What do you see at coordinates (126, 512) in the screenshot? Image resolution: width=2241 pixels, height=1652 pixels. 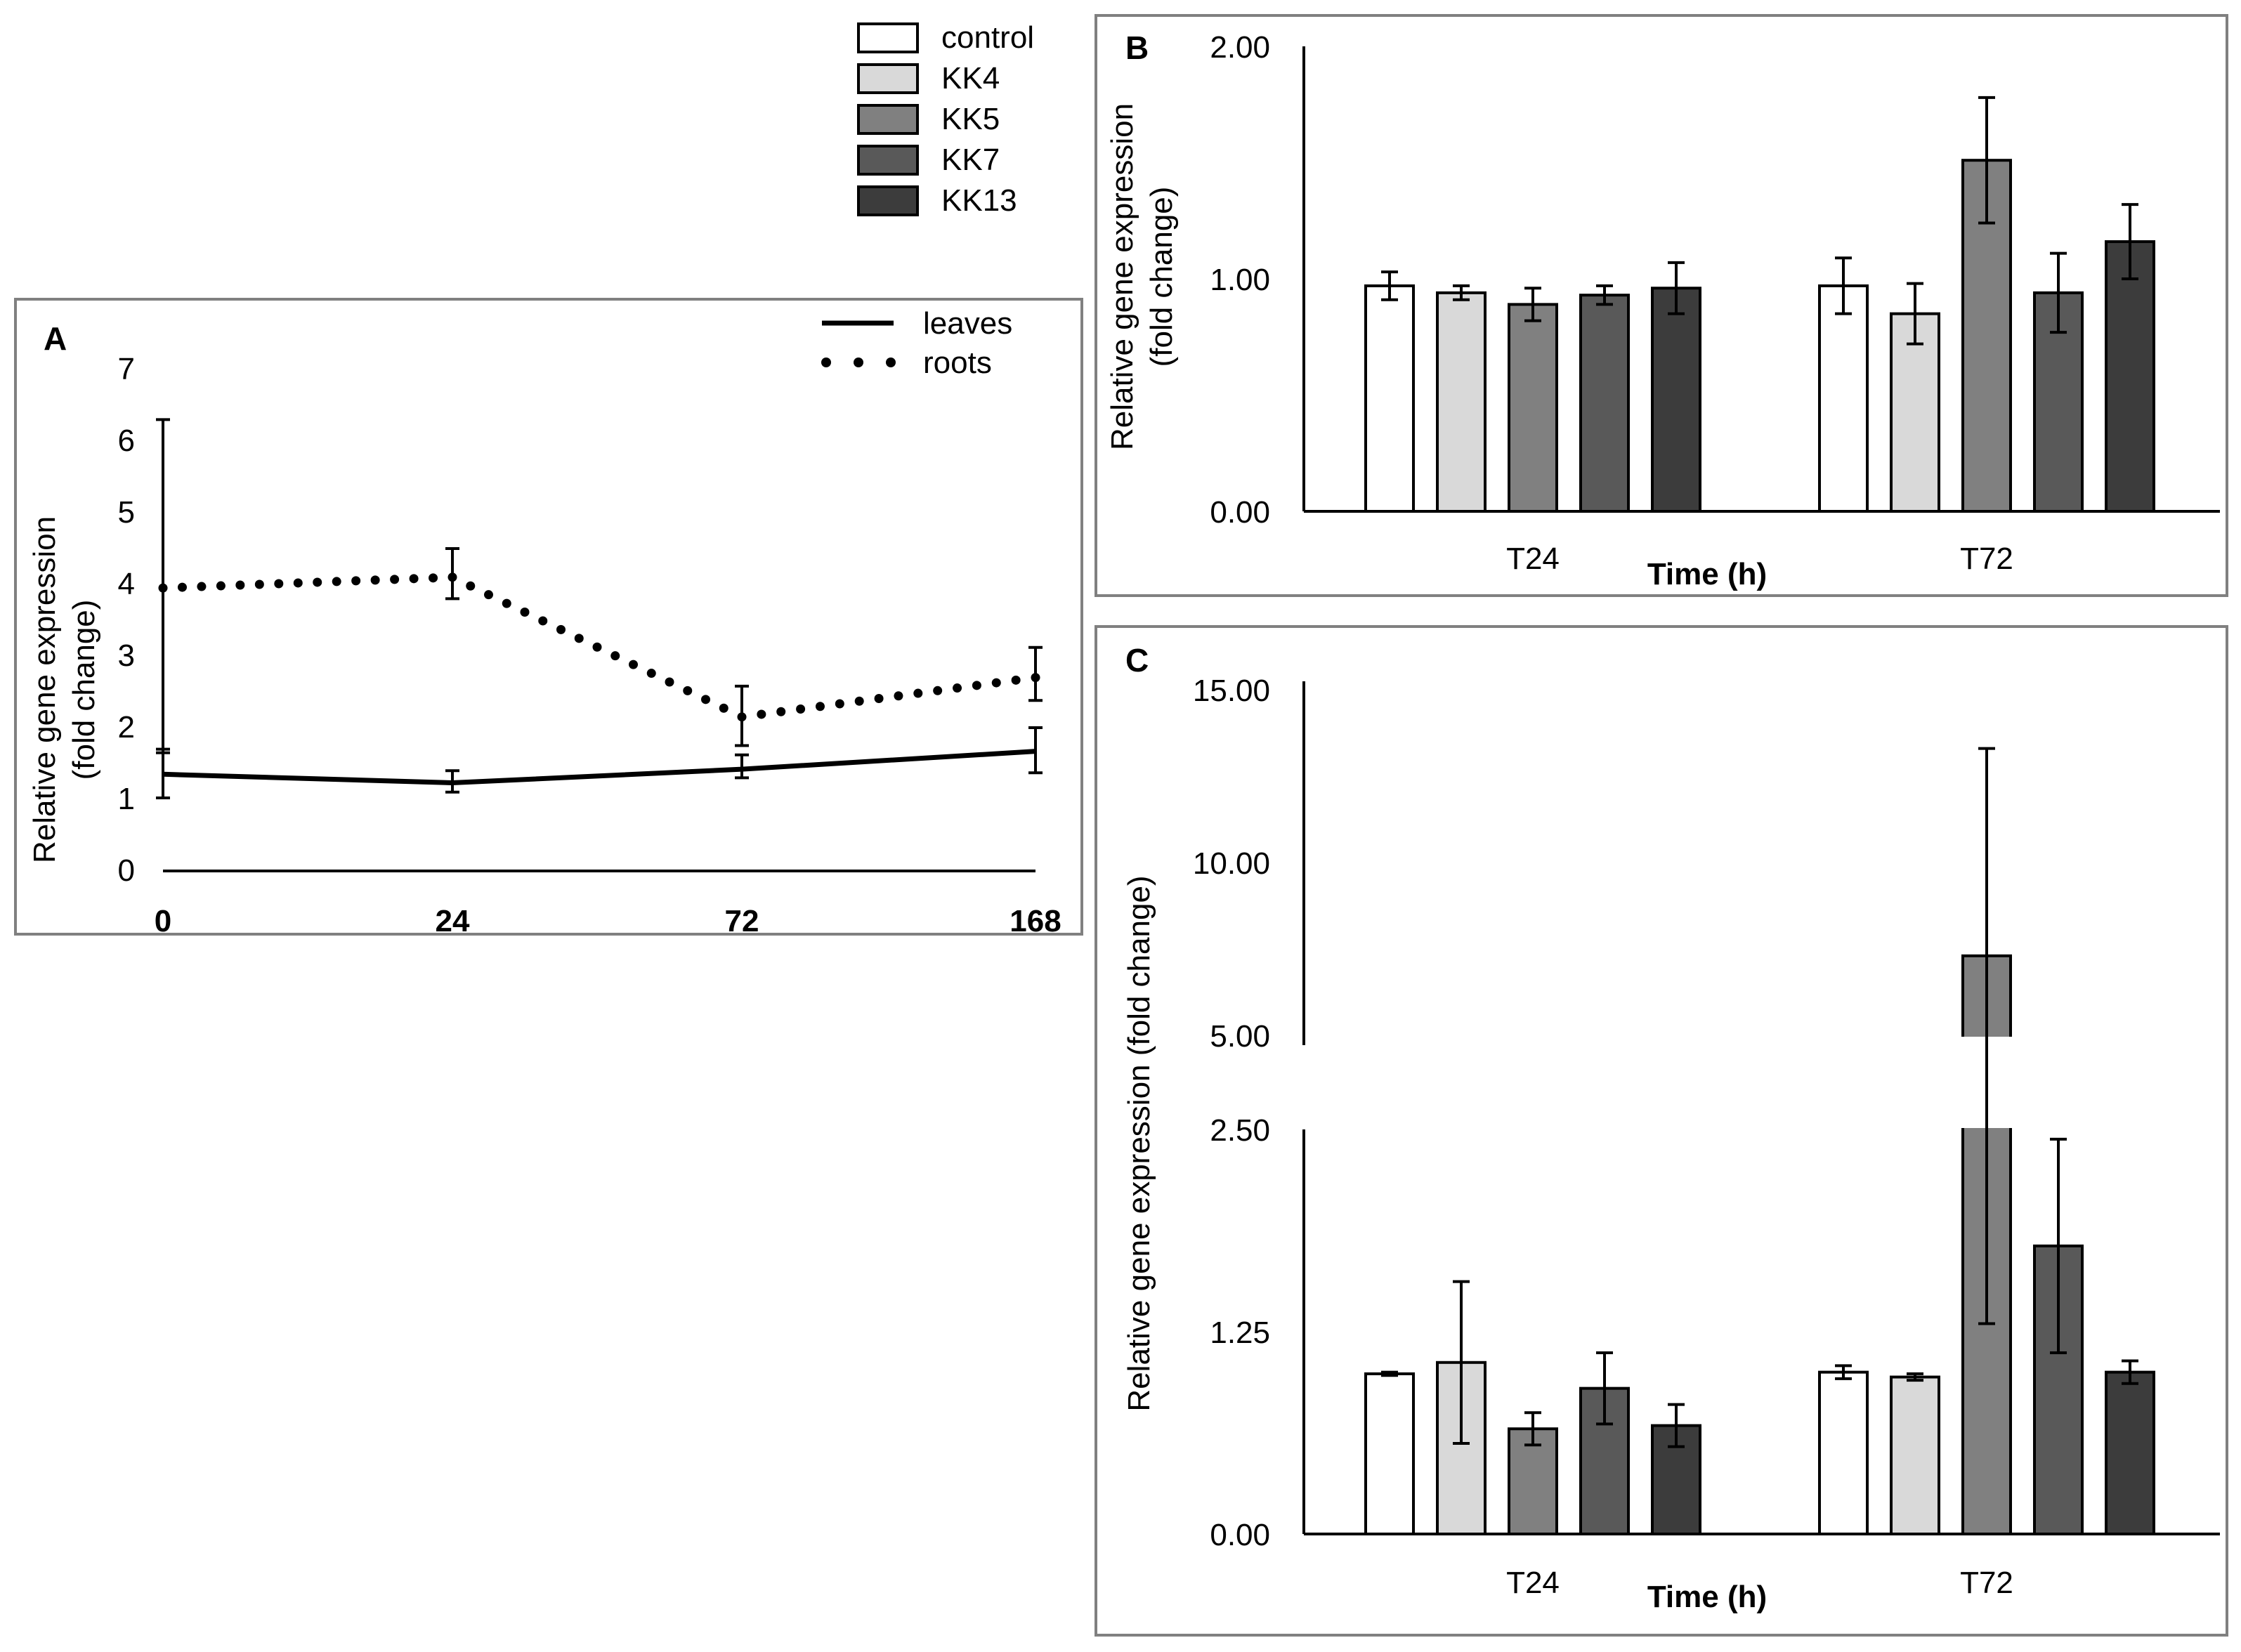 I see `panel-a-y-tick-5: 5` at bounding box center [126, 512].